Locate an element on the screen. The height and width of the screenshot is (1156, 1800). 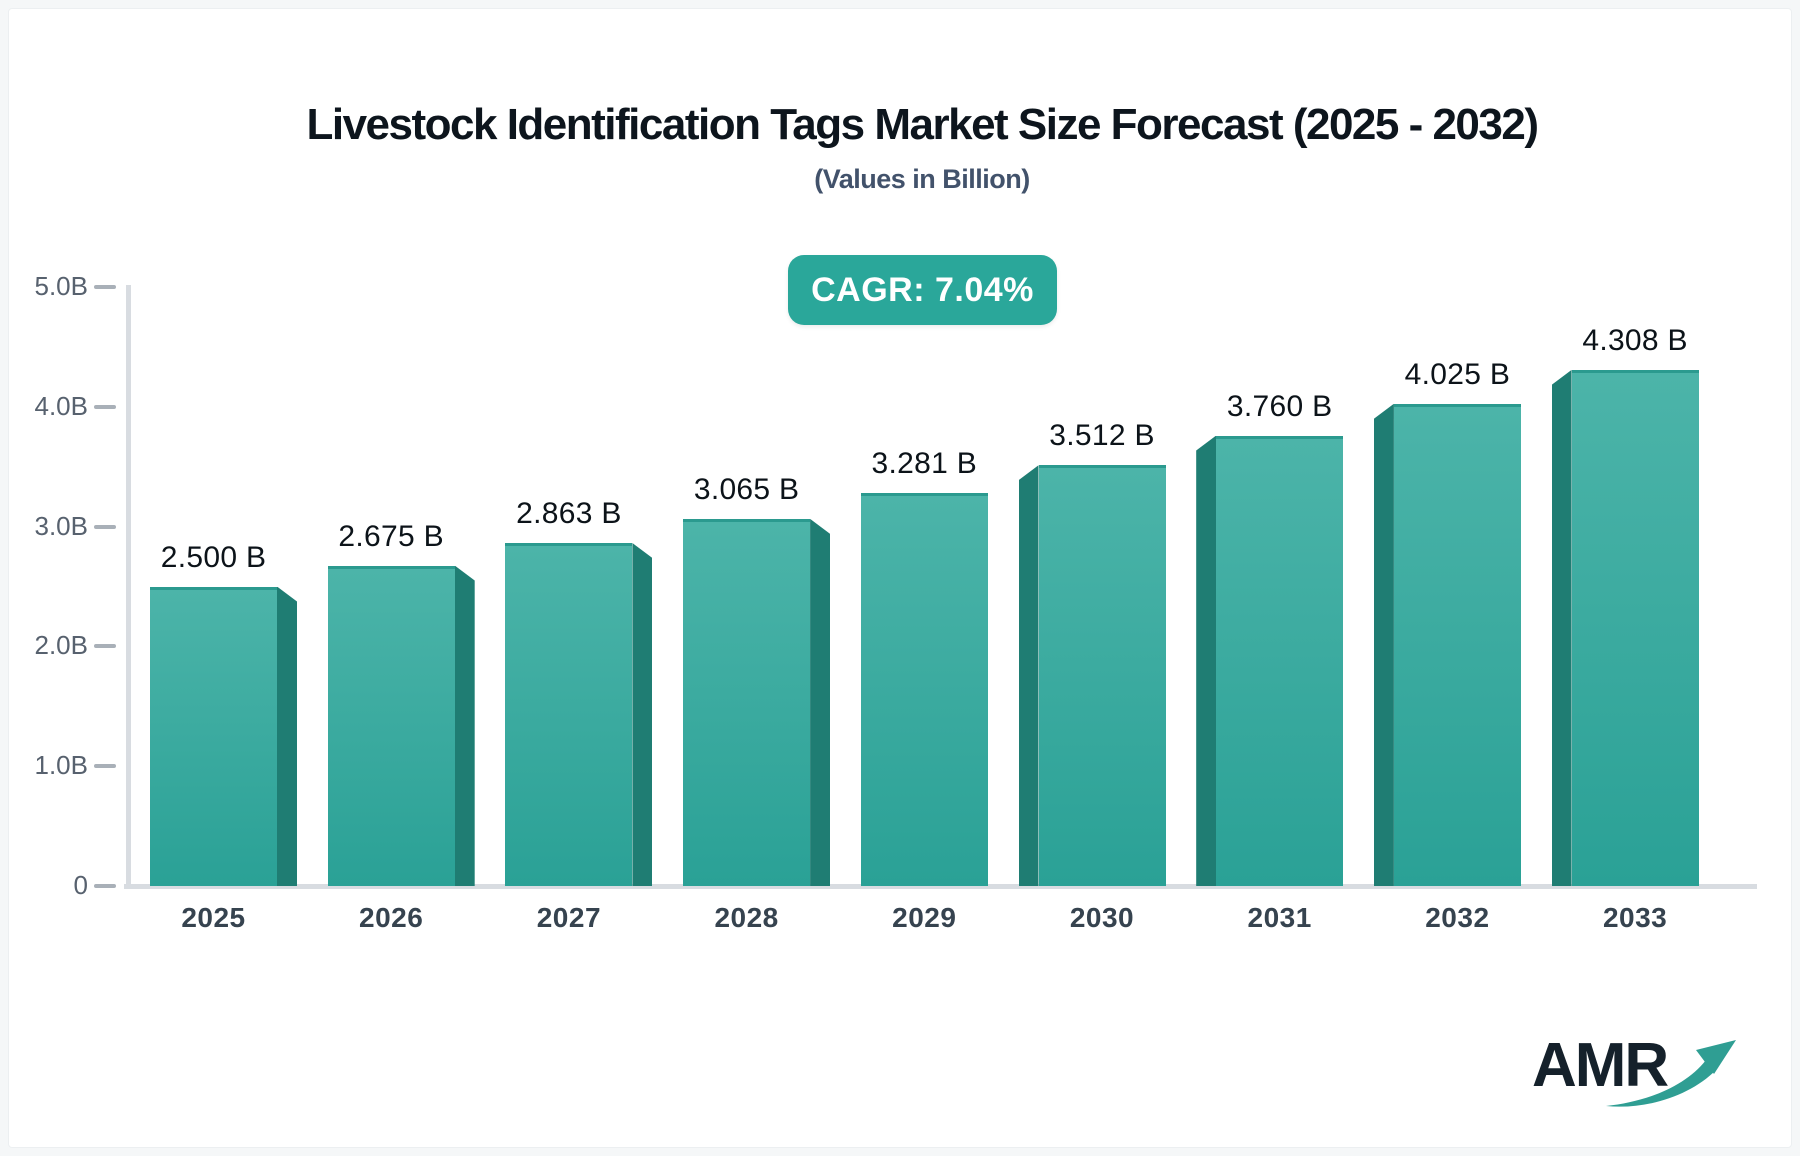
y-axis-label: 4.0B is located at coordinates (61, 405).